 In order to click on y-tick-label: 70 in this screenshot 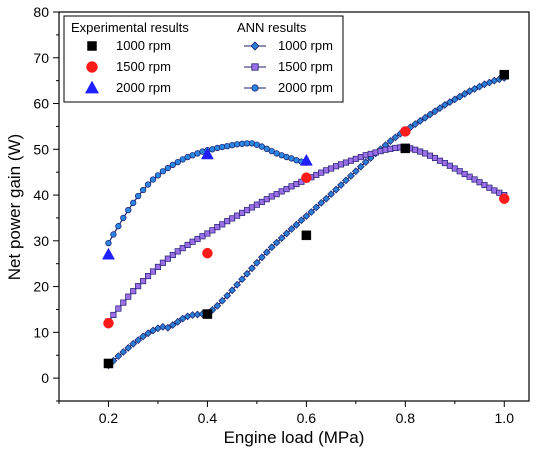, I will do `click(41, 58)`.